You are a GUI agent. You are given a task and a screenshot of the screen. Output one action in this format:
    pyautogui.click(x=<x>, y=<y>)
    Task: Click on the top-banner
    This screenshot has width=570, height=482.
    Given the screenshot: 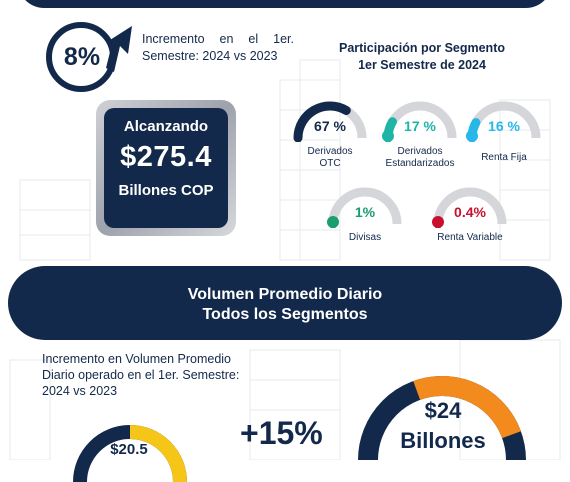 What is the action you would take?
    pyautogui.click(x=285, y=4)
    